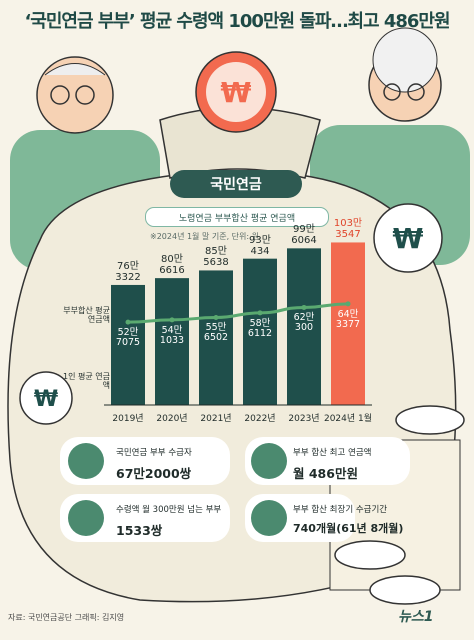  Describe the element at coordinates (172, 335) in the screenshot. I see `line-value-label: 54만 1033` at that location.